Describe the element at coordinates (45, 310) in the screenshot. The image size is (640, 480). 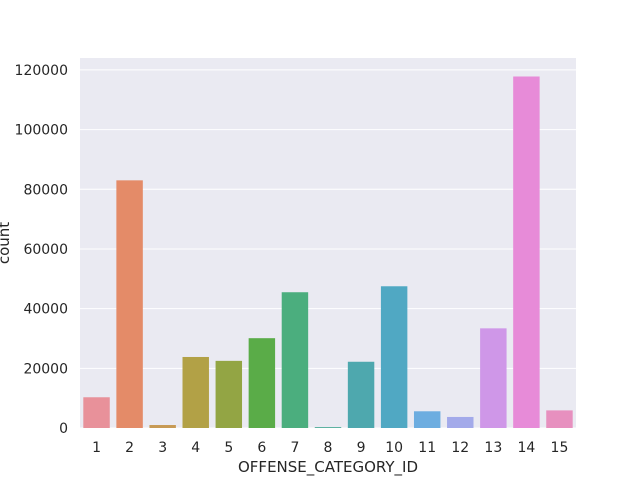
I see `y-tick-label: 40000` at that location.